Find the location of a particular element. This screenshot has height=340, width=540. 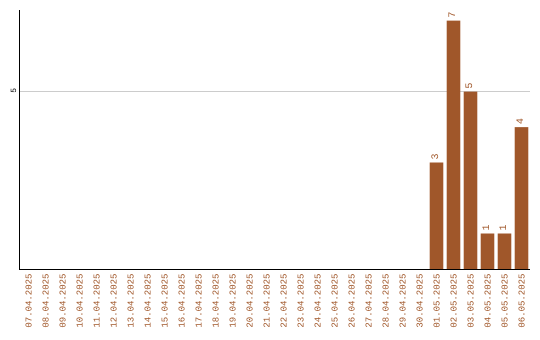

x-tick-label: 14.04.2025 is located at coordinates (148, 301).